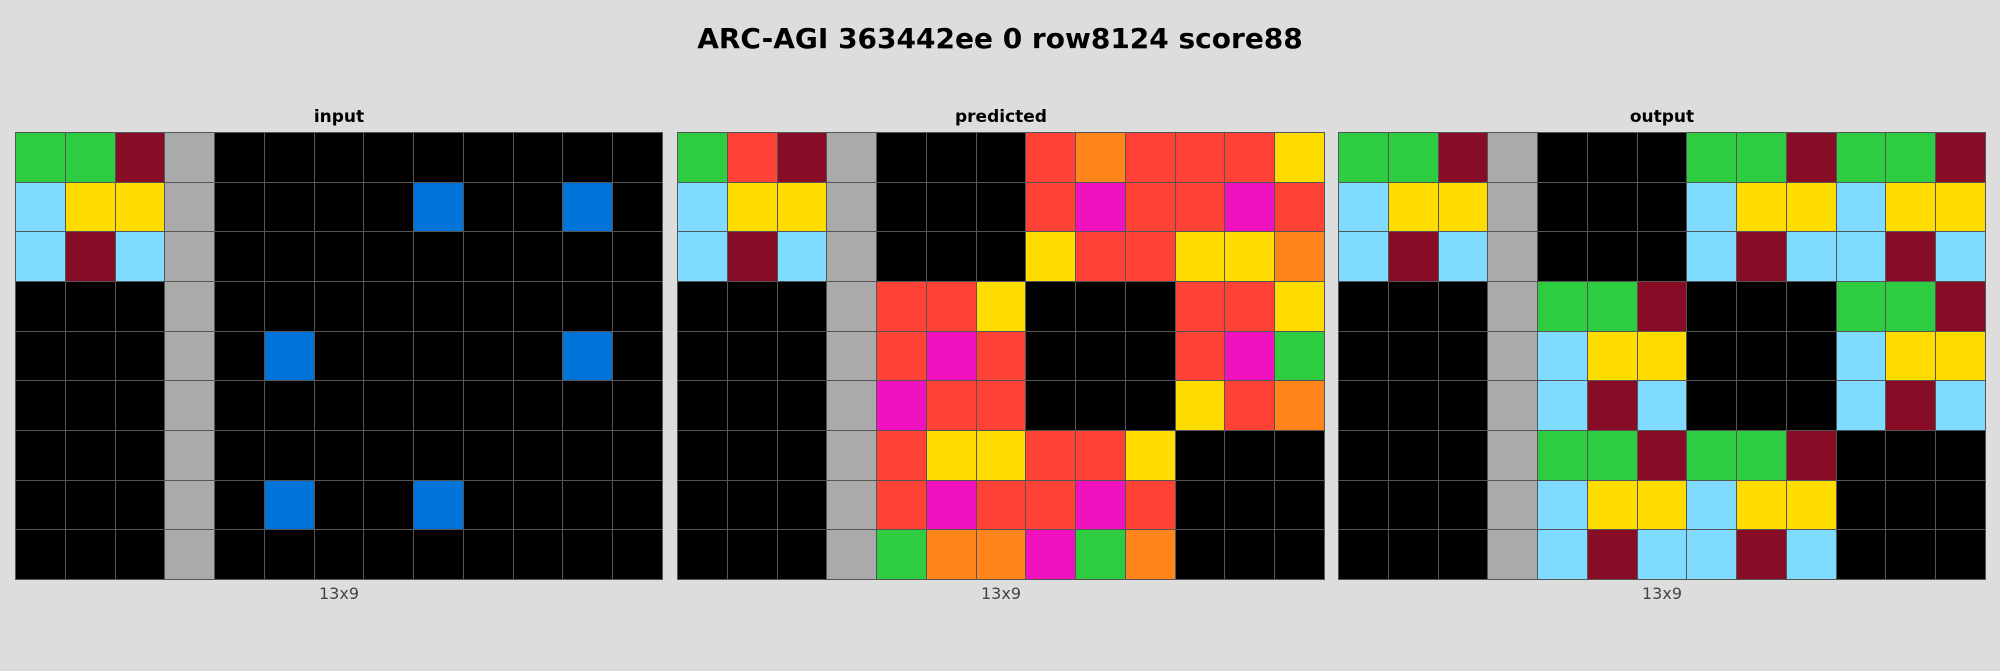 Image resolution: width=2000 pixels, height=671 pixels. I want to click on panel-label-output: output, so click(1662, 117).